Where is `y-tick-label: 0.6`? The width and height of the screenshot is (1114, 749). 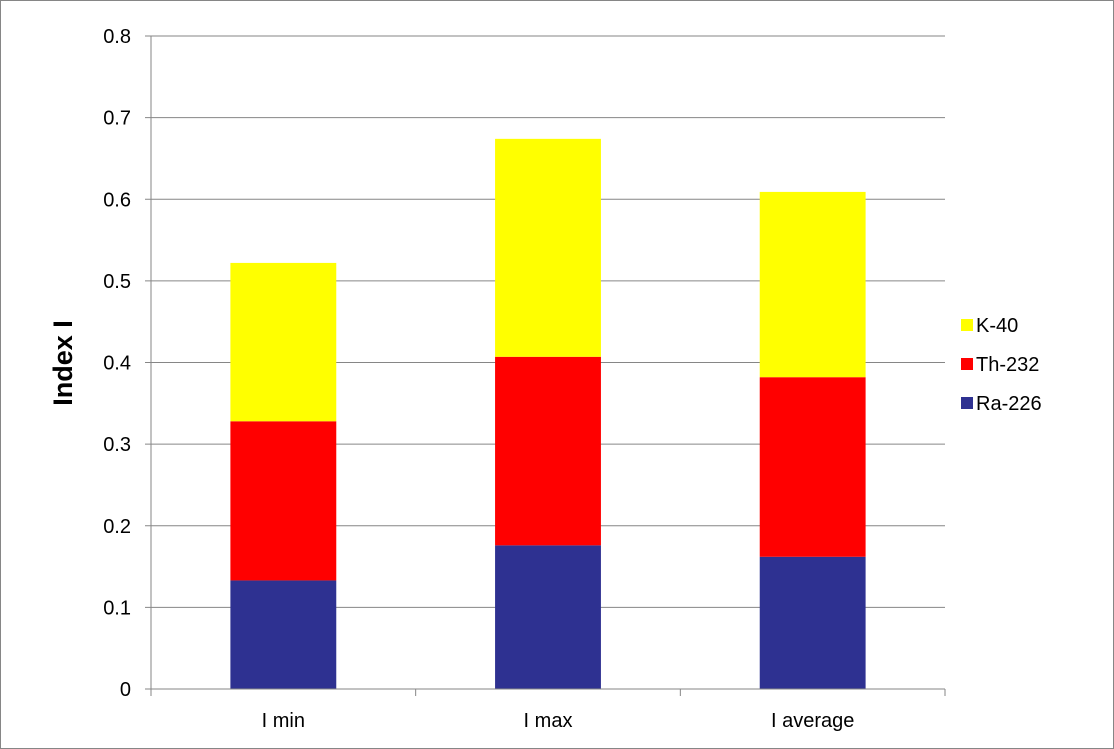 y-tick-label: 0.6 is located at coordinates (117, 200).